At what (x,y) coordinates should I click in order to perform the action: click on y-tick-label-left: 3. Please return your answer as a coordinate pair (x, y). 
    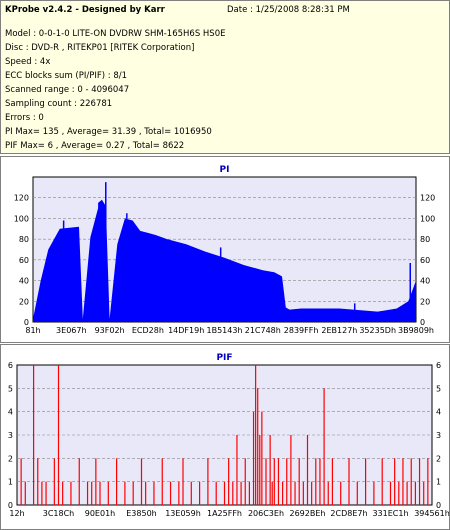
    Looking at the image, I should click on (10, 435).